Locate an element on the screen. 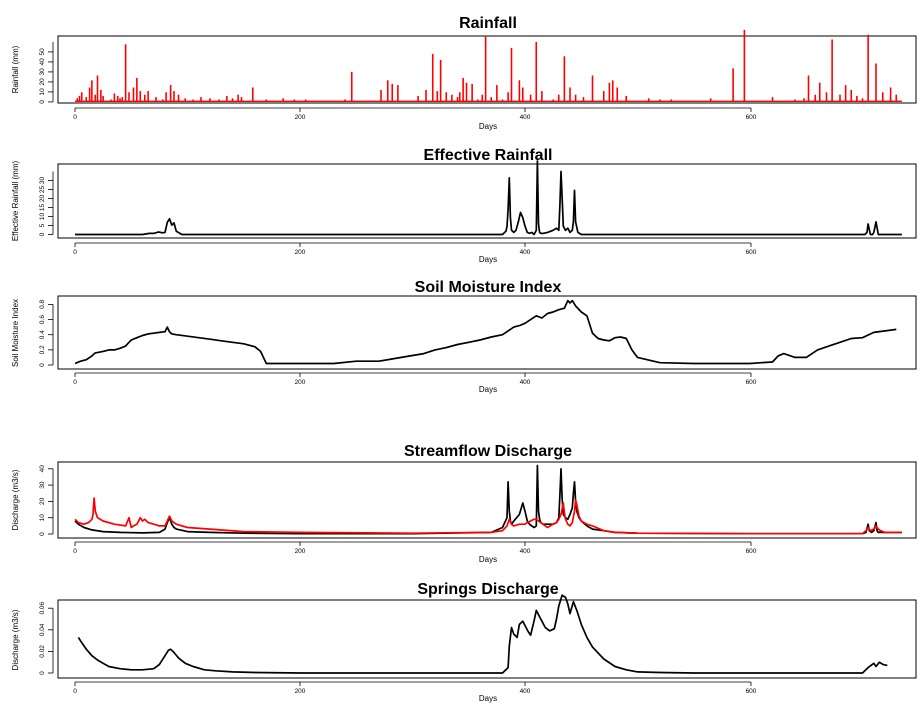 This screenshot has height=704, width=920. y-axis: 0 0.2 0.4 0.6 0.8 Soil Moisture Index is located at coordinates (32, 333).